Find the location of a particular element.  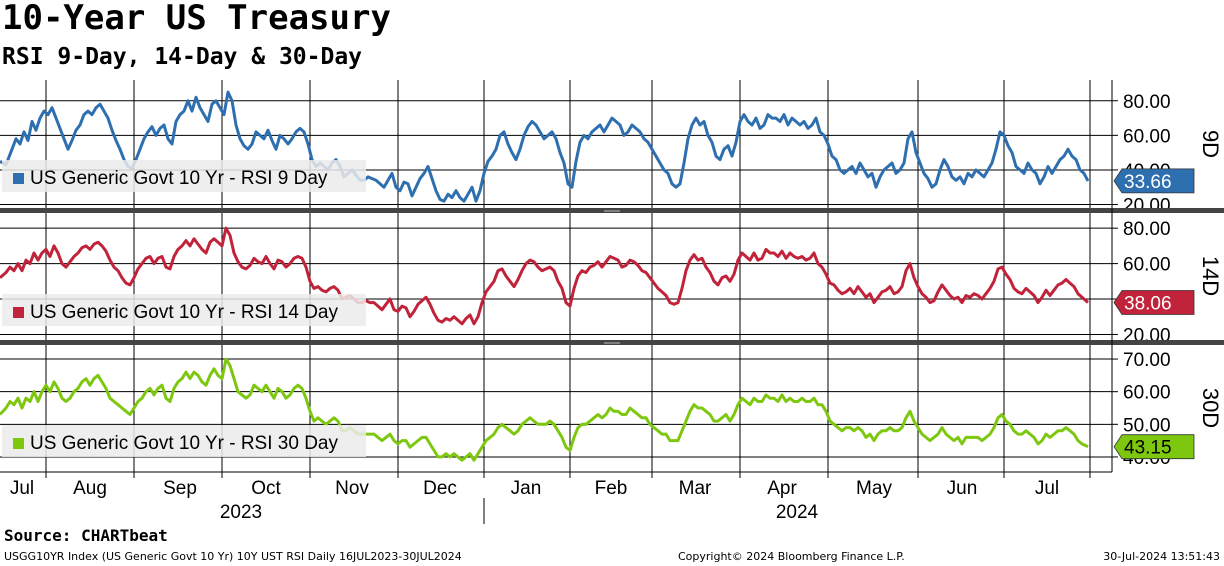

last-value-label: 38.06 is located at coordinates (1148, 303).